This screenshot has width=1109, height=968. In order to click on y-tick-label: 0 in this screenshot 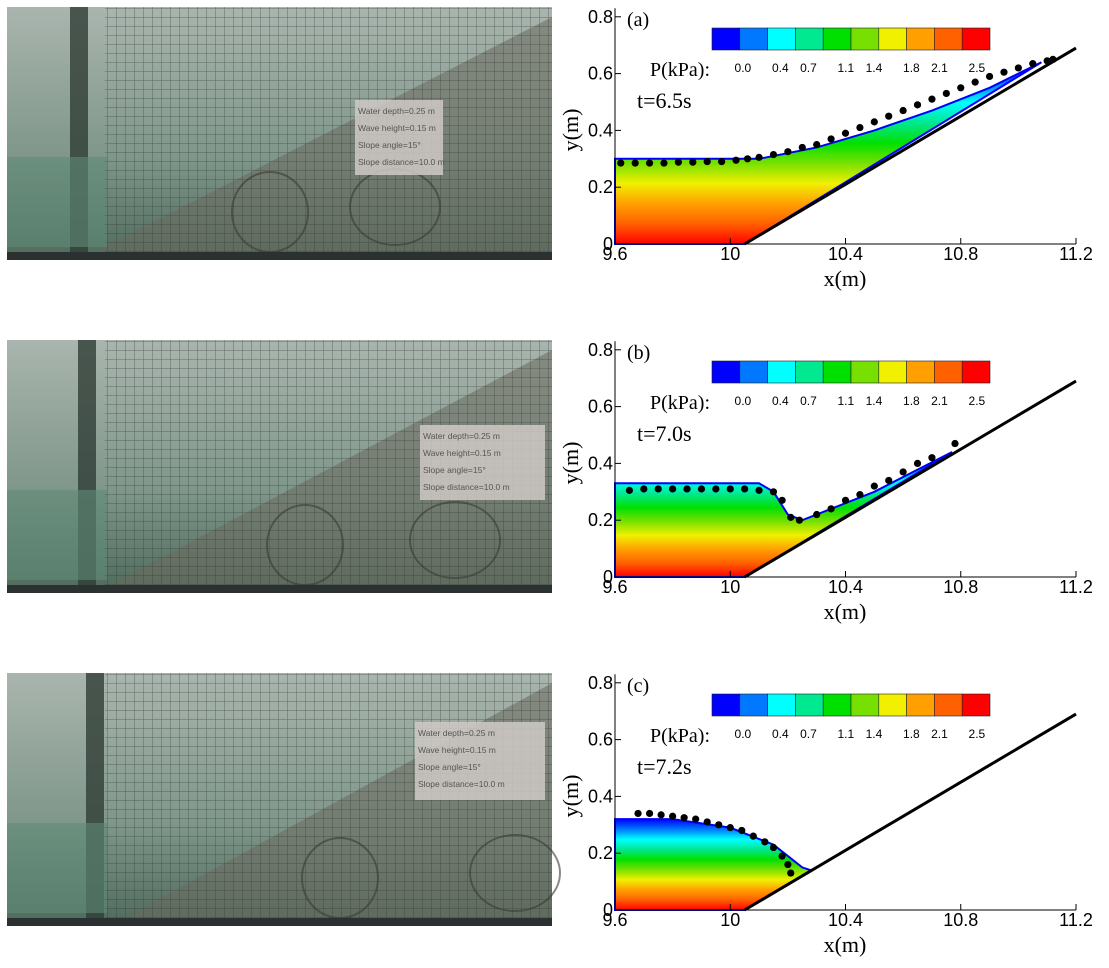, I will do `click(608, 577)`.